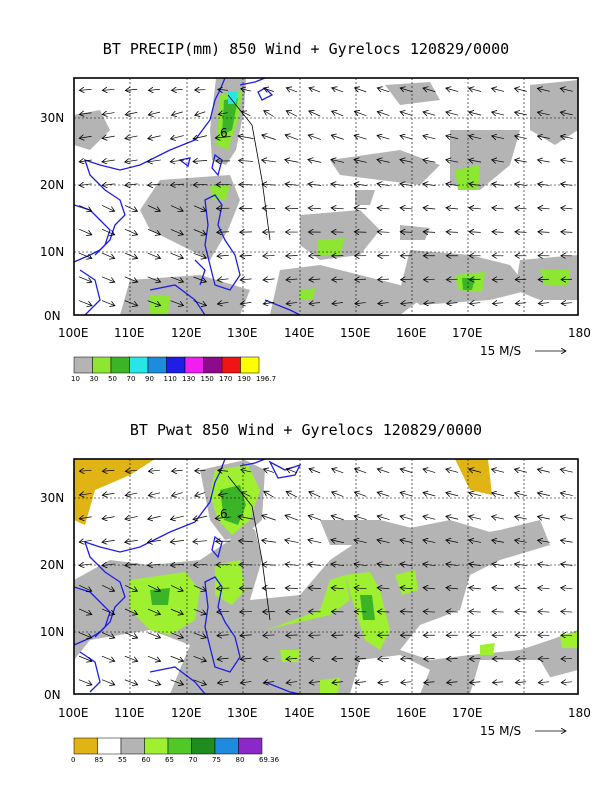 The image size is (612, 792). What do you see at coordinates (52, 316) in the screenshot?
I see `panel1-lat-label: 0N` at bounding box center [52, 316].